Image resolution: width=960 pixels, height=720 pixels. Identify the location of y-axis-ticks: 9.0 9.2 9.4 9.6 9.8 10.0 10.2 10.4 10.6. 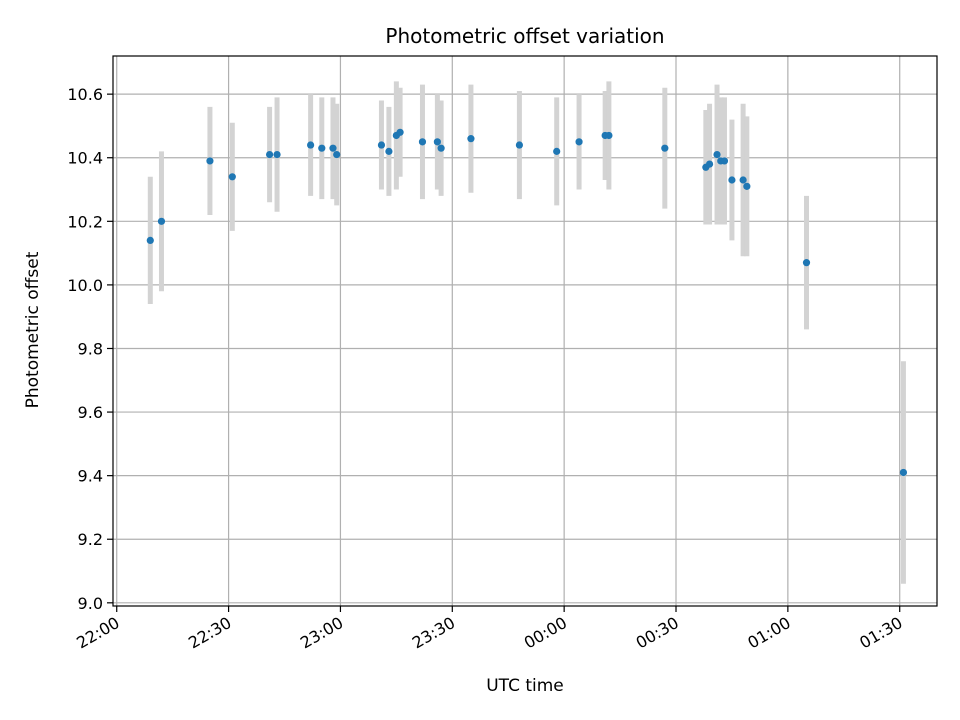
(90, 349).